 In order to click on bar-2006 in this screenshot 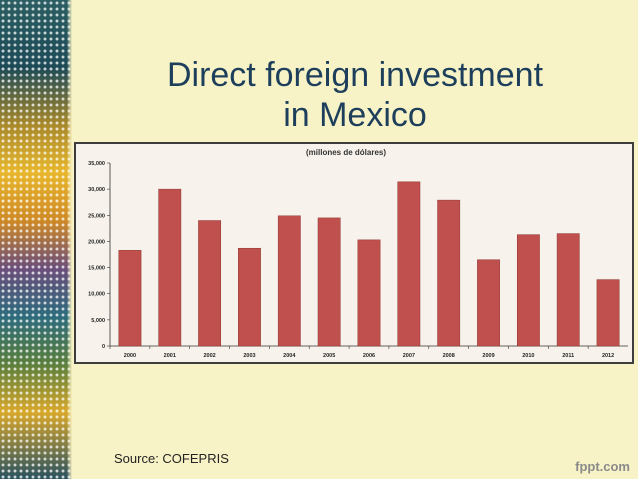, I will do `click(369, 293)`.